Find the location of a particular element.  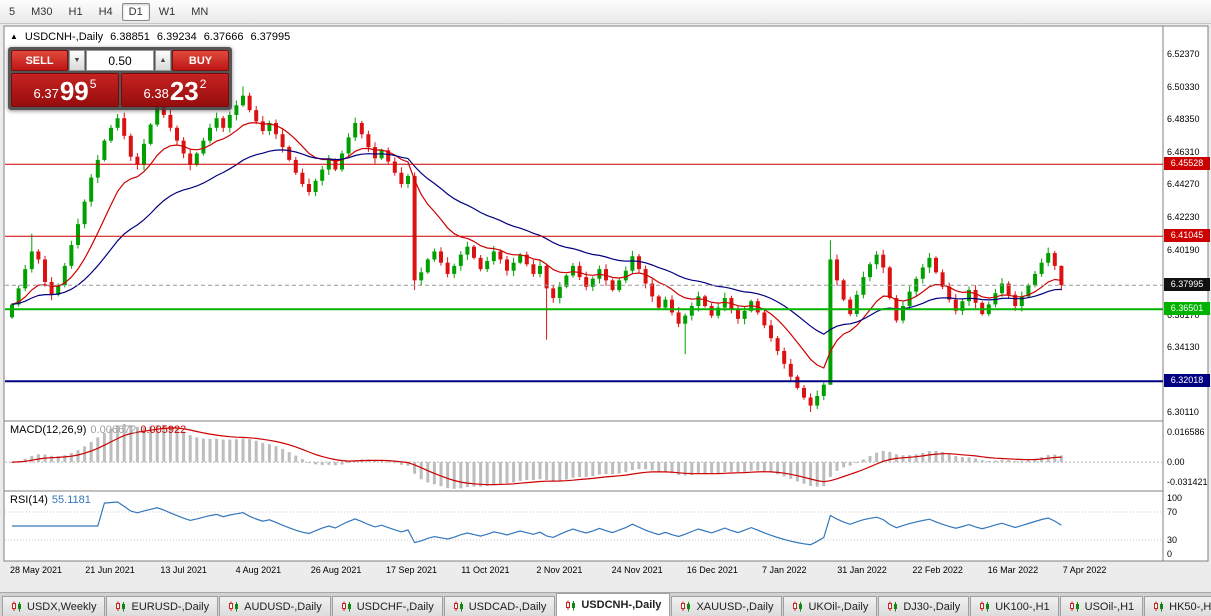

chart-tab-label: UK100-,H1 is located at coordinates (1022, 606).